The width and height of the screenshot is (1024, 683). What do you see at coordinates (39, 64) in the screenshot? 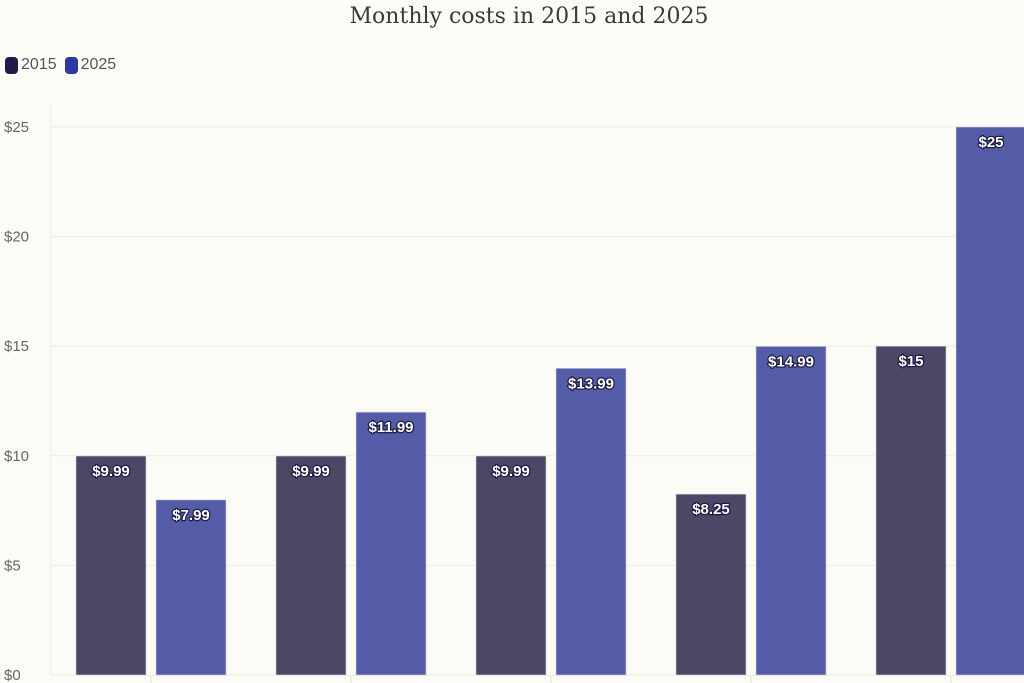
I see `legend-label-2015: 2015` at bounding box center [39, 64].